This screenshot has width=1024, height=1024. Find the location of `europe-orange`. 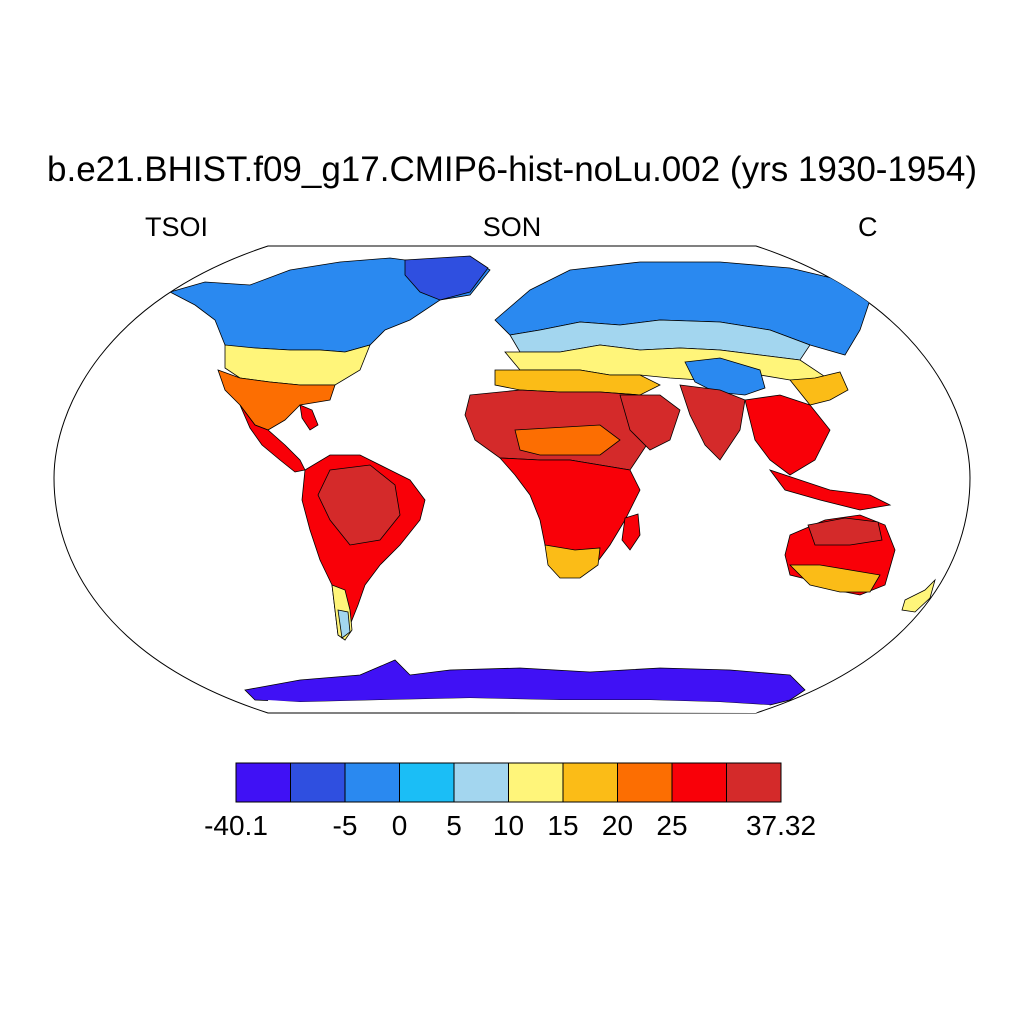

europe-orange is located at coordinates (577, 382).